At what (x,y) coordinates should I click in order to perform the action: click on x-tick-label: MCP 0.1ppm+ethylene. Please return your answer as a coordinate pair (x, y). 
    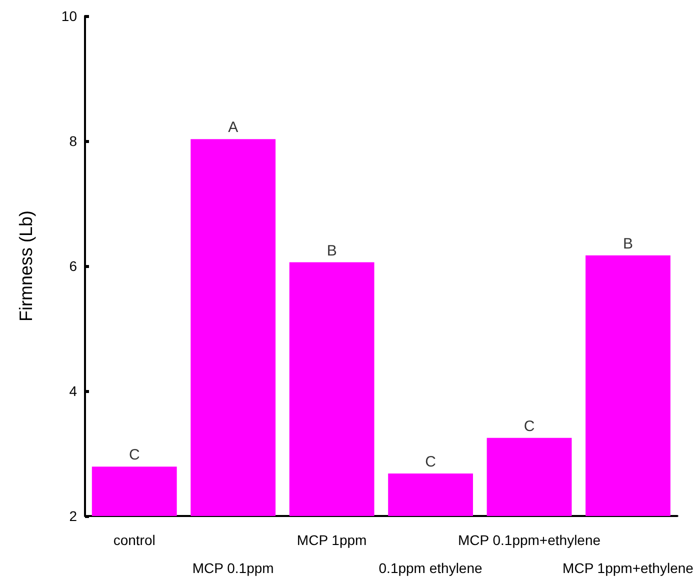
    Looking at the image, I should click on (529, 540).